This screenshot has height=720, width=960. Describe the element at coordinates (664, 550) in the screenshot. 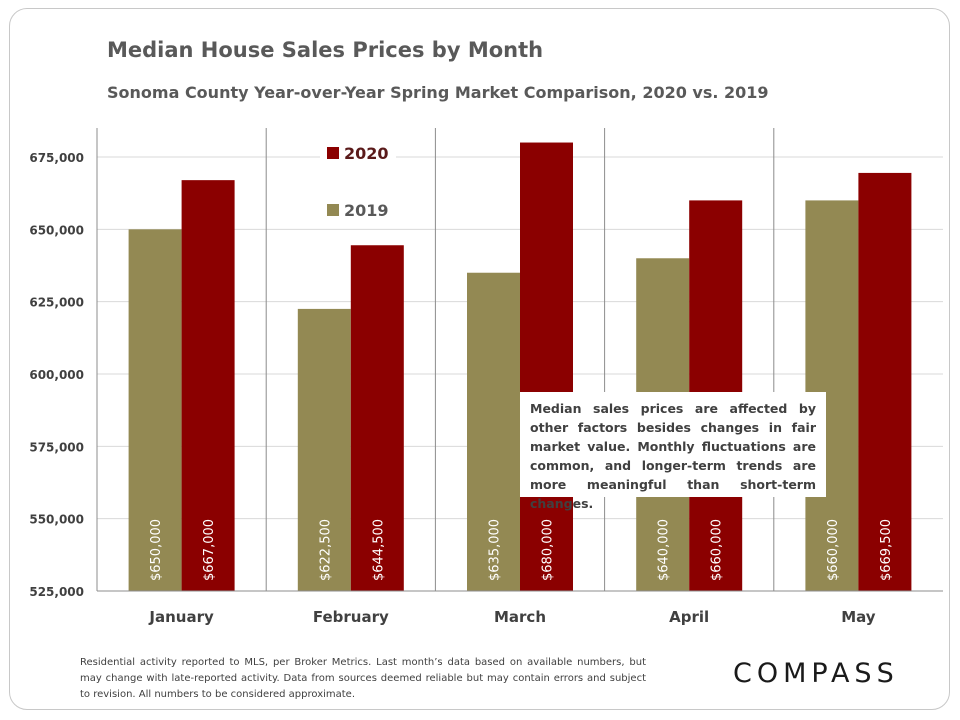

I see `data-label: $640,000` at that location.